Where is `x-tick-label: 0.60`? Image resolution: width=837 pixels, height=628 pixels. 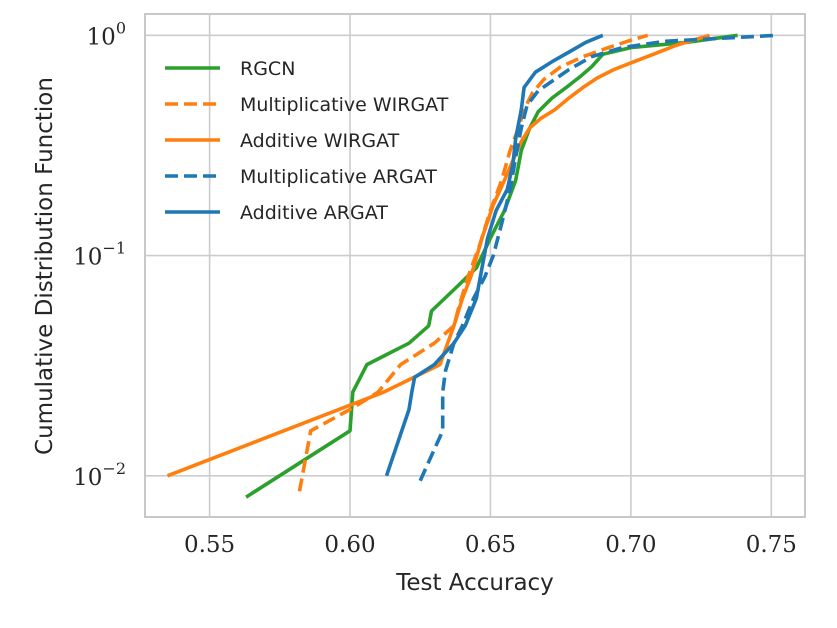 x-tick-label: 0.60 is located at coordinates (349, 545).